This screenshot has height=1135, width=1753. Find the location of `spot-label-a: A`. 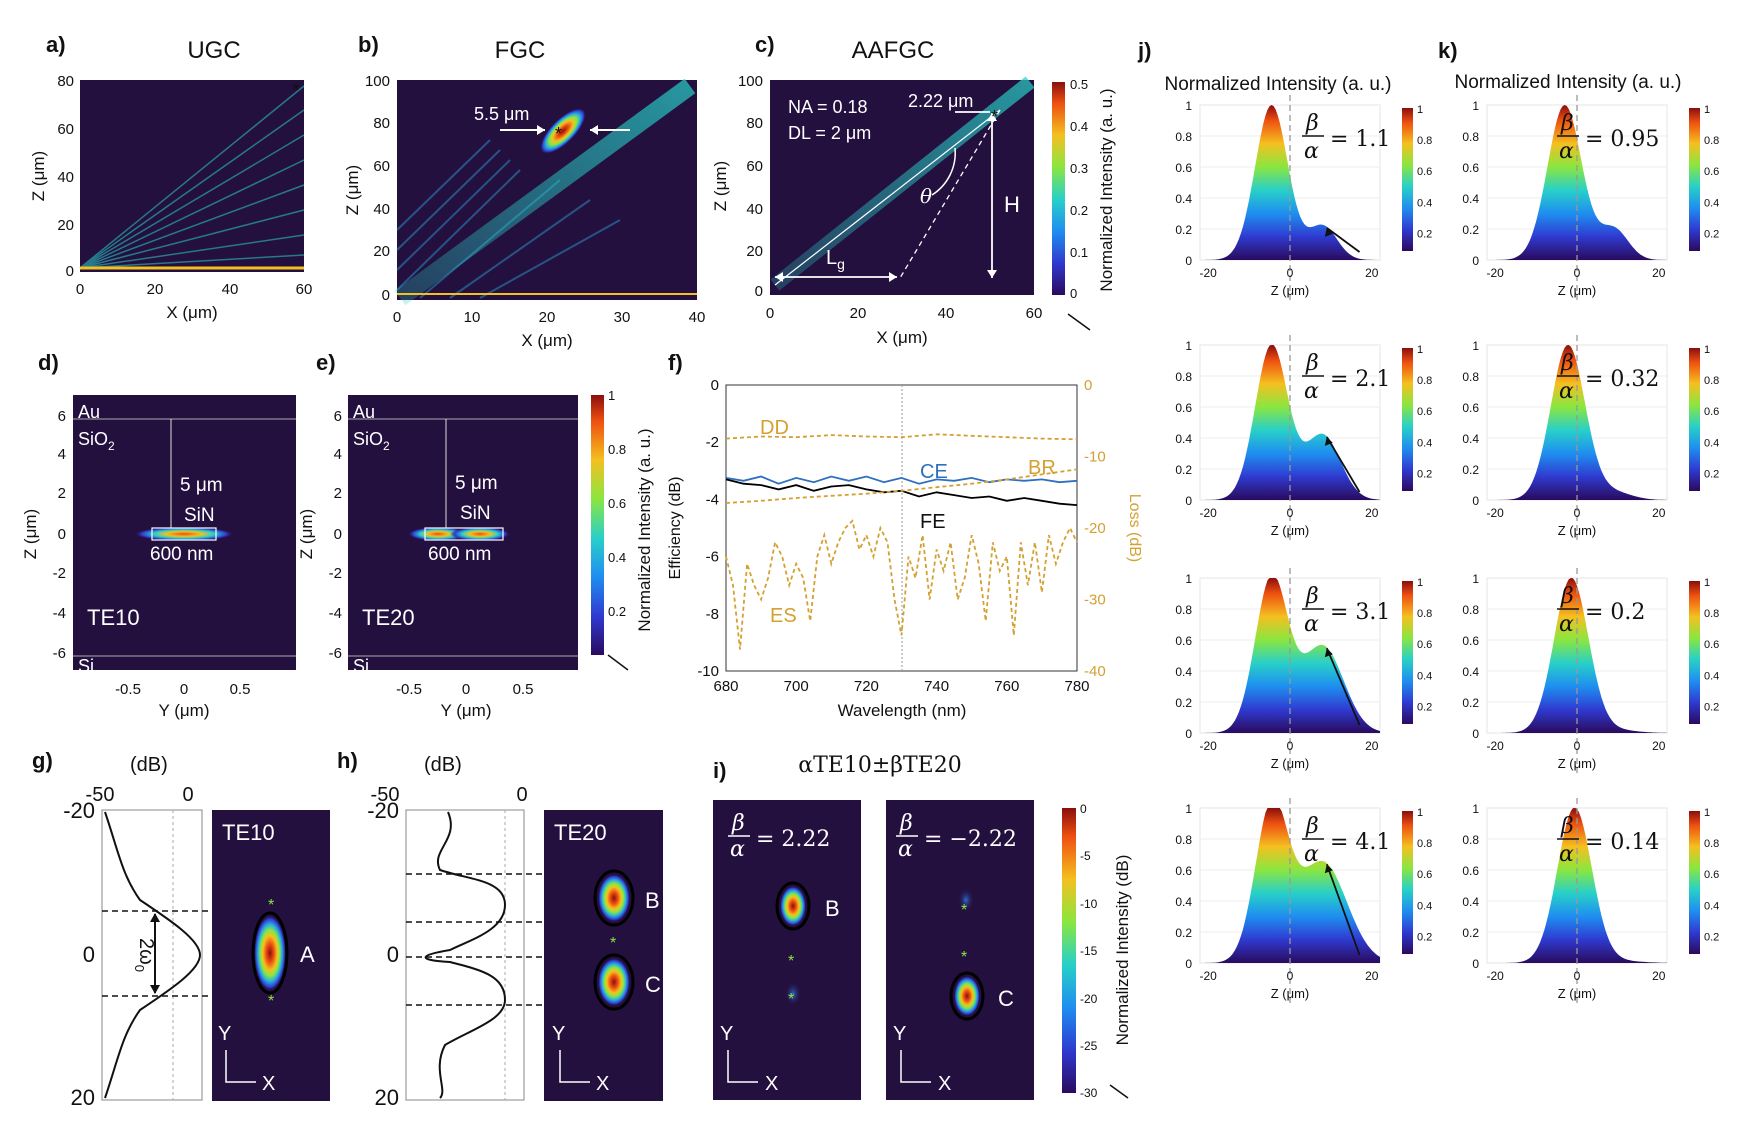

spot-label-a: A is located at coordinates (307, 954).